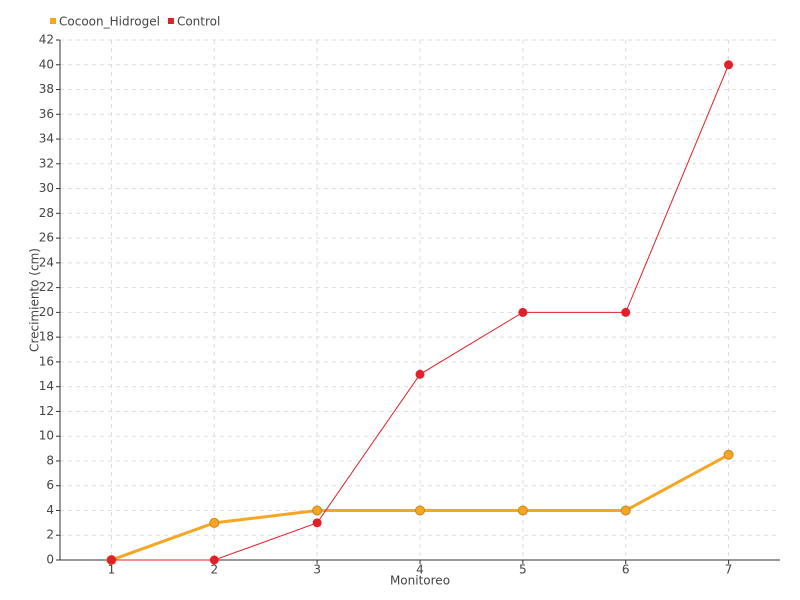  I want to click on y-tick-label: 14, so click(46, 386).